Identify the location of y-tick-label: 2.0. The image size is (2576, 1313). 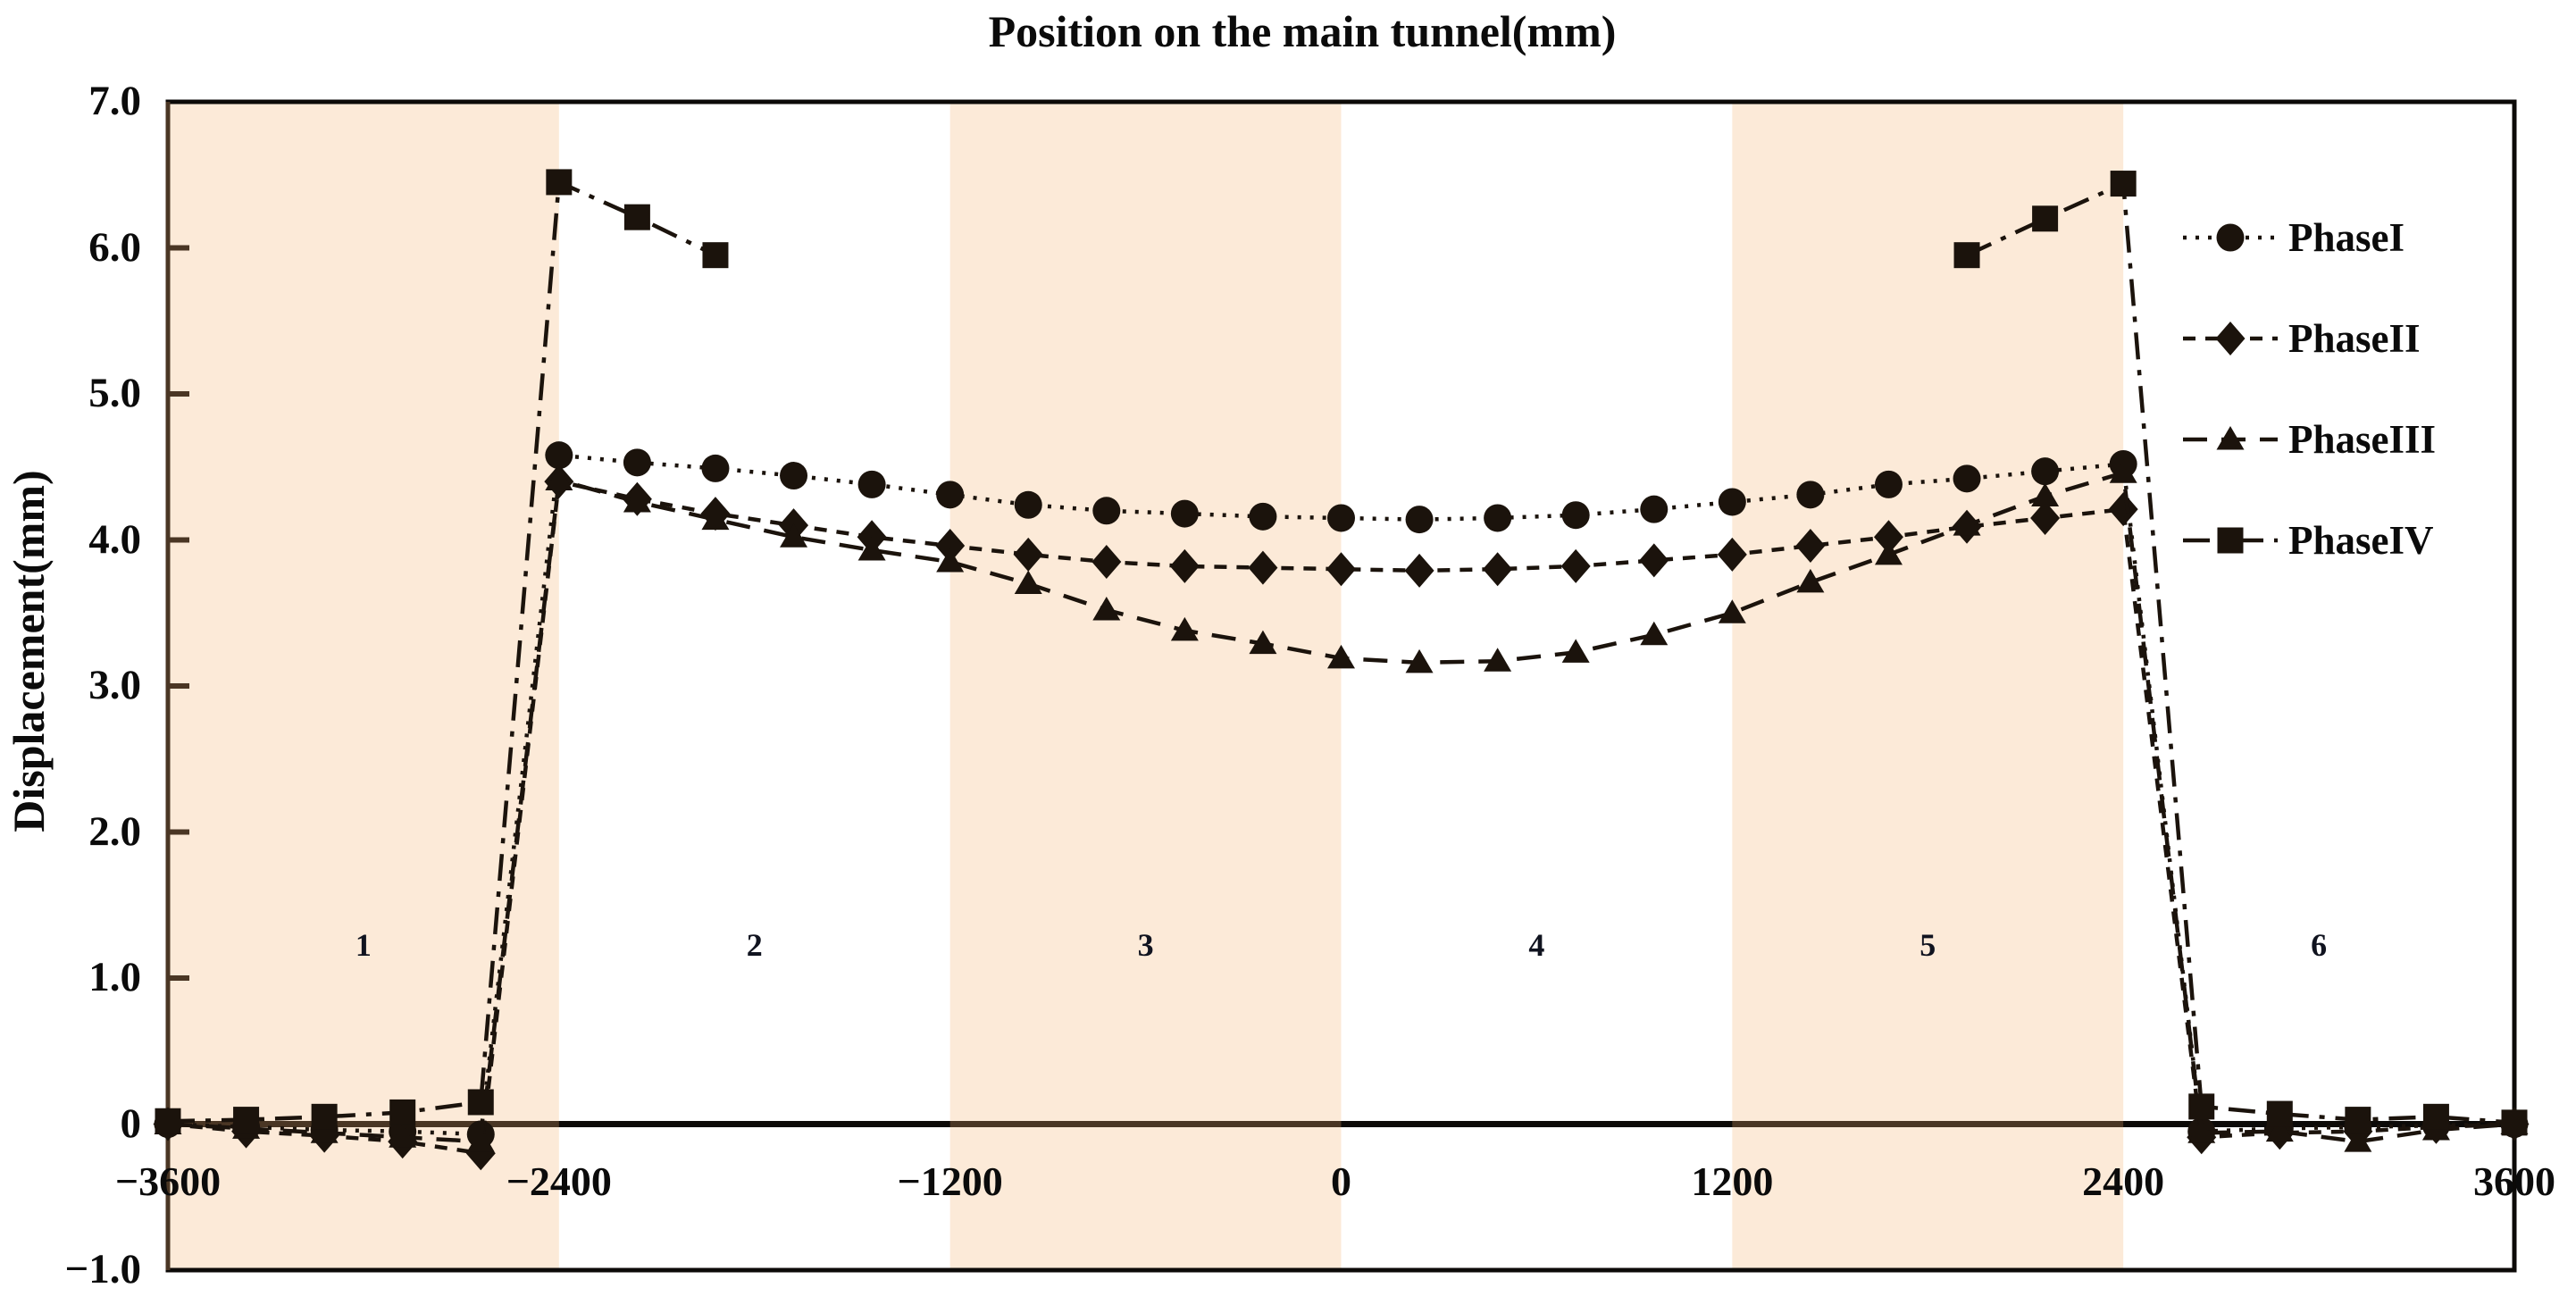
(114, 831).